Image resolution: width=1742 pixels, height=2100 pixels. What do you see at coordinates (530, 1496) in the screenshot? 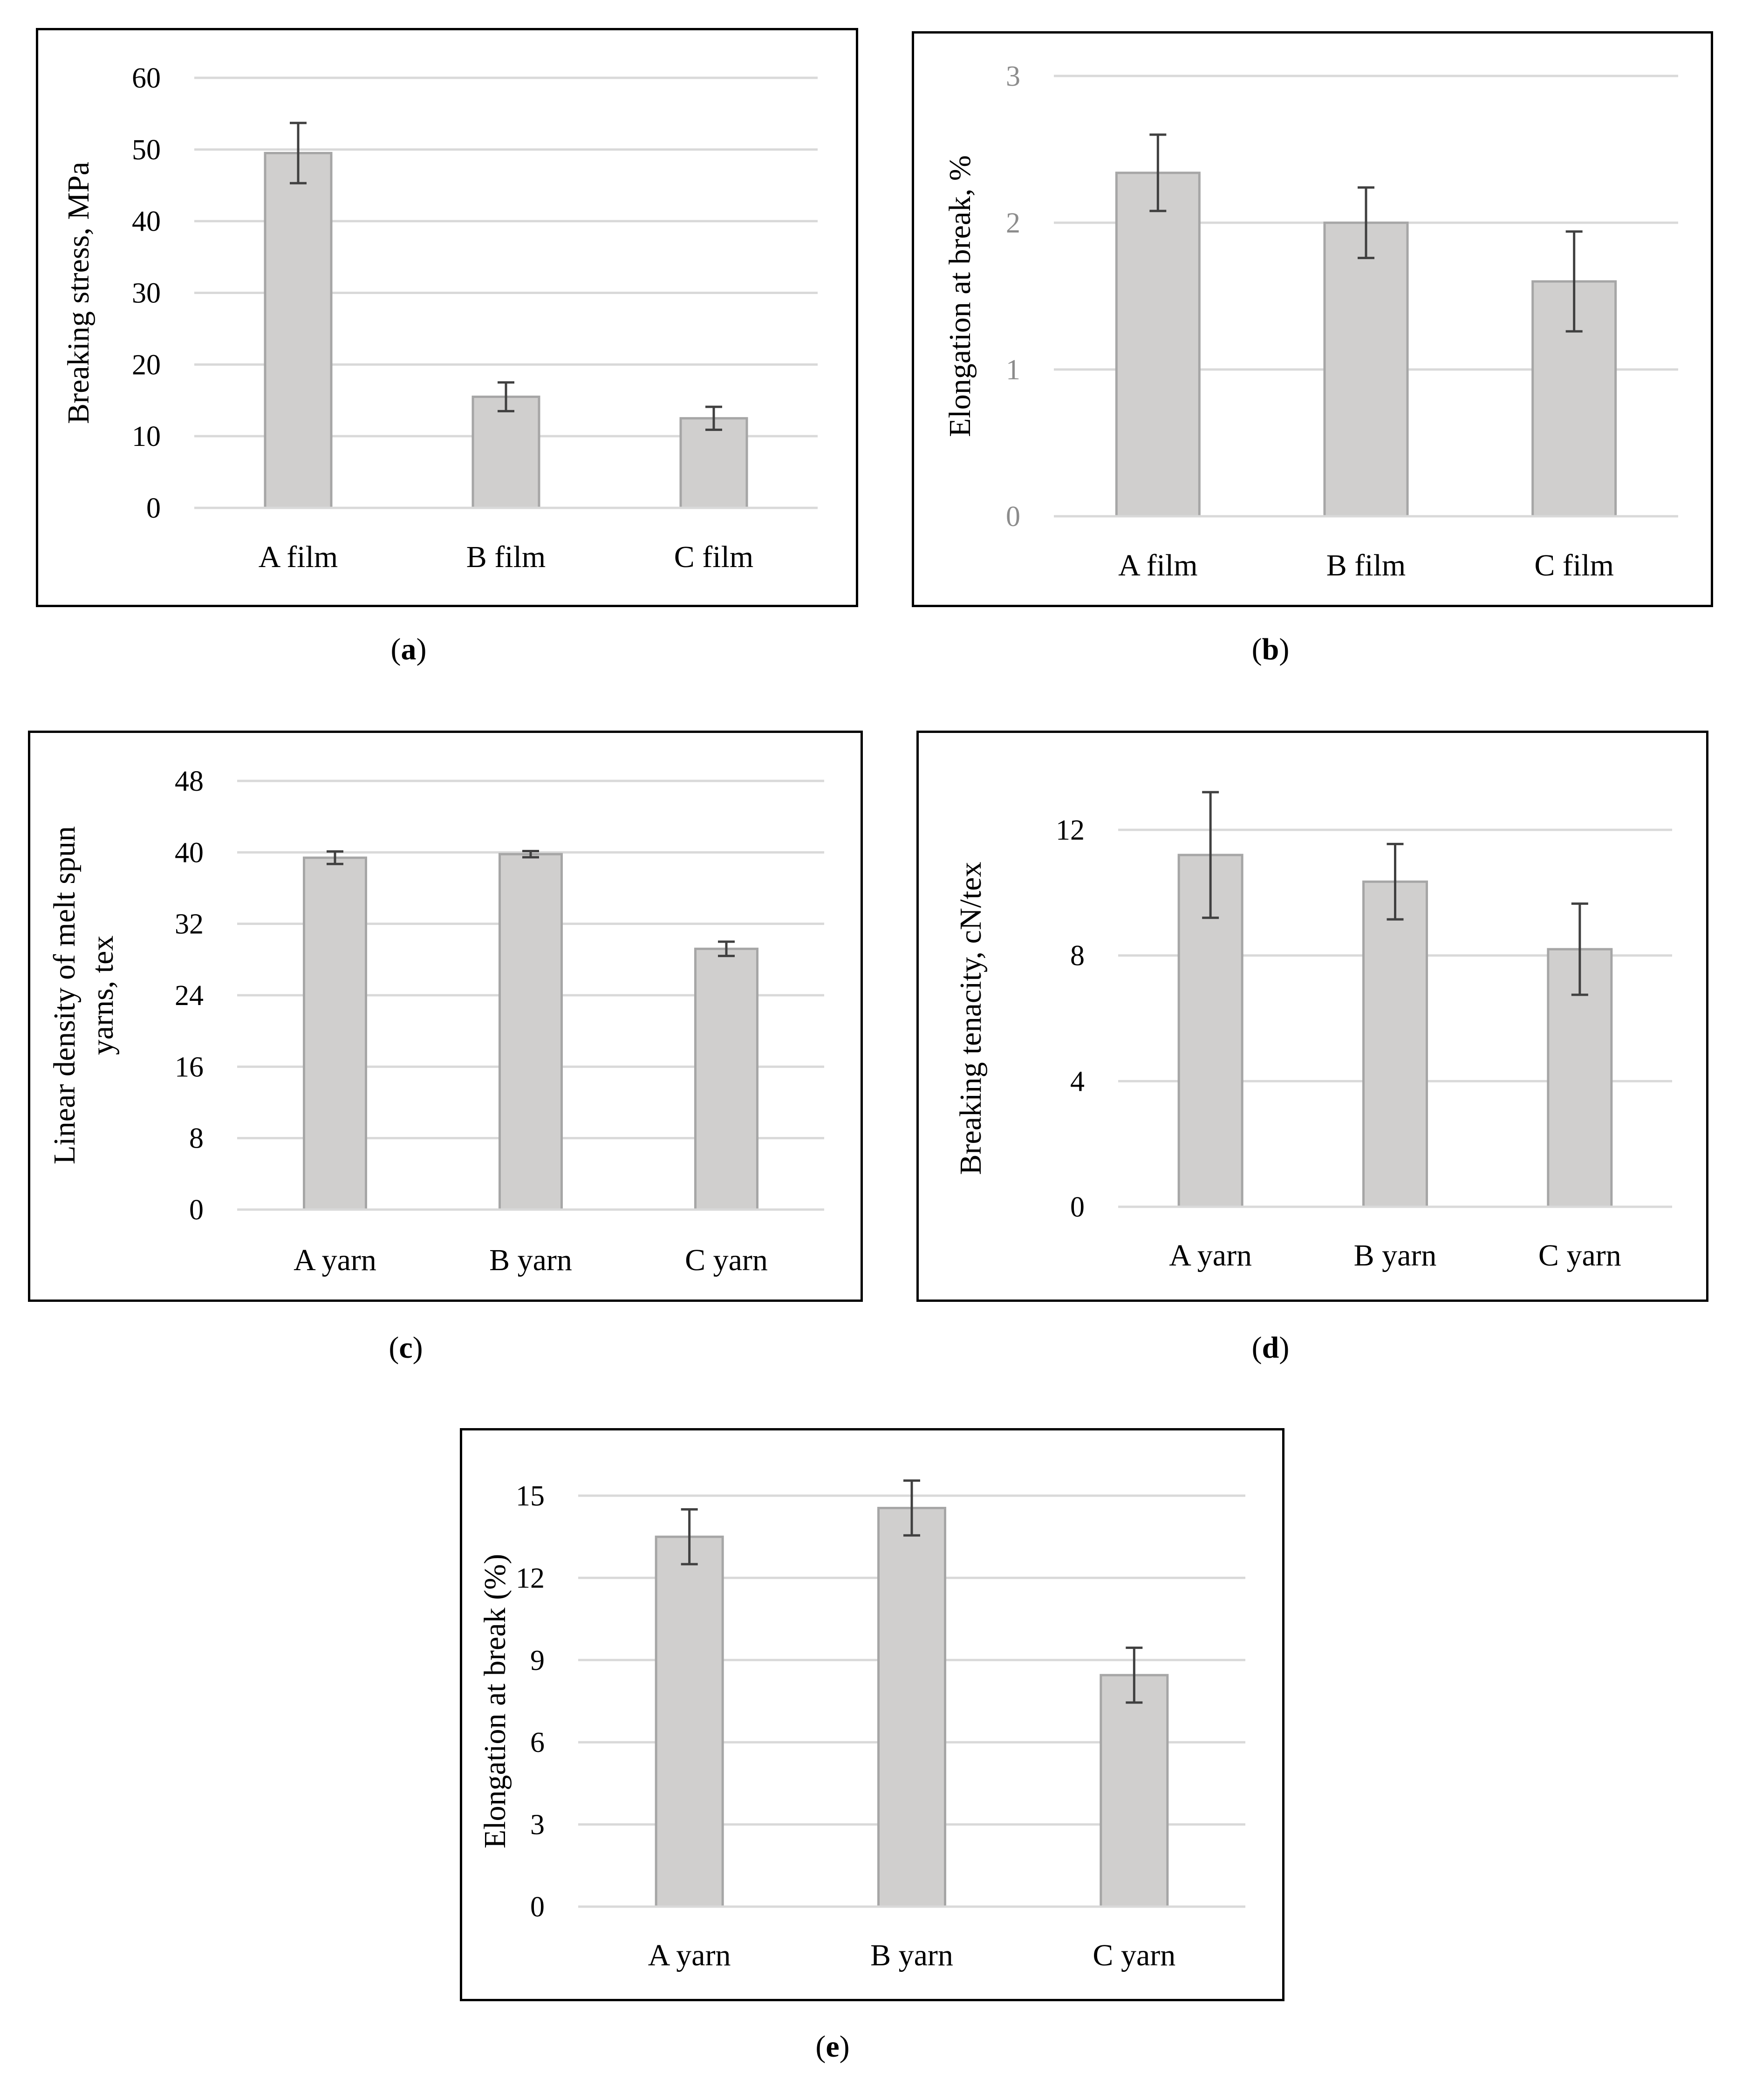
I see `y-tick-label: 15` at bounding box center [530, 1496].